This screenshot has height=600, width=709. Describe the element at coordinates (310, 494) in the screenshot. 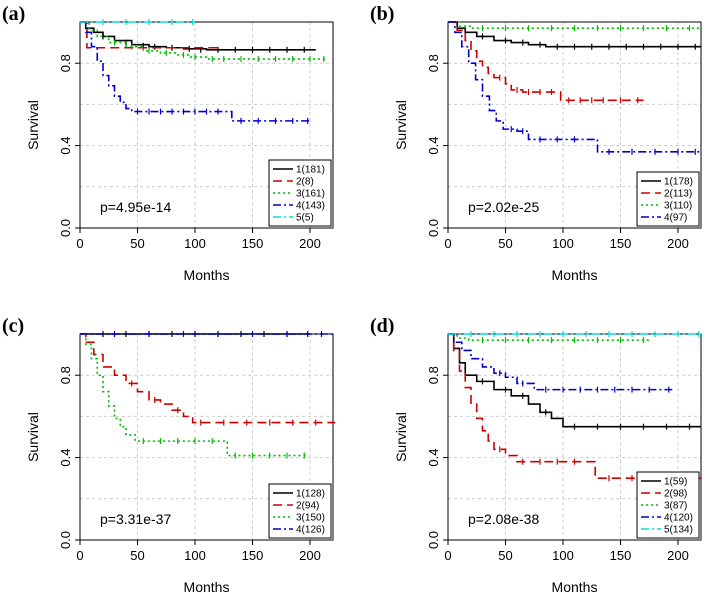

I see `legend-entry: 1(128)` at that location.